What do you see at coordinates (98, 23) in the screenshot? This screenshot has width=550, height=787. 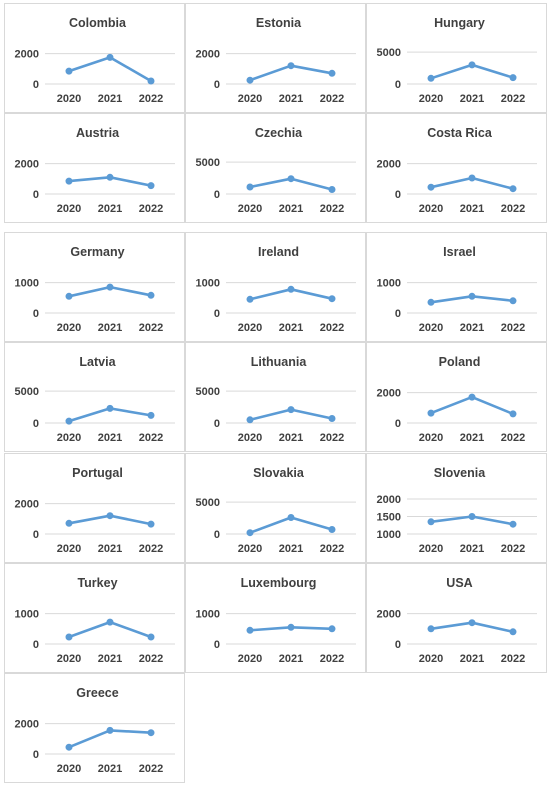 I see `chart-title: Colombia` at bounding box center [98, 23].